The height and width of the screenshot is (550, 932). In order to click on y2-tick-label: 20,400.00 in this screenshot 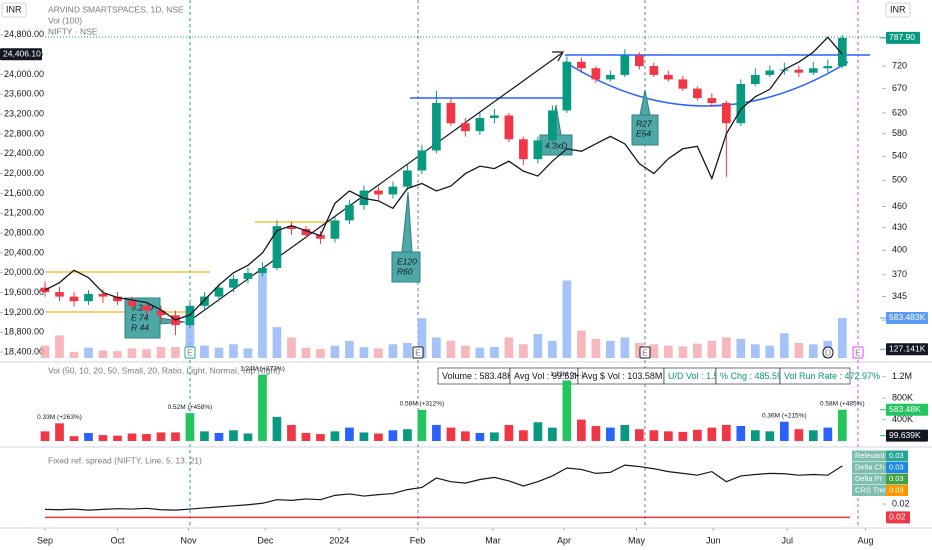, I will do `click(24, 252)`.